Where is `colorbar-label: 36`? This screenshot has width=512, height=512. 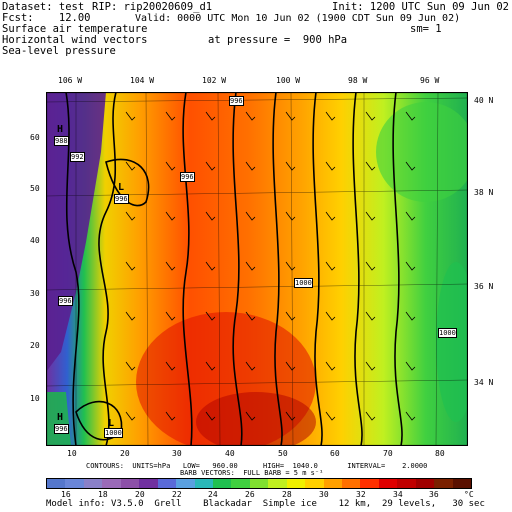 colorbar-label: 36 is located at coordinates (434, 494).